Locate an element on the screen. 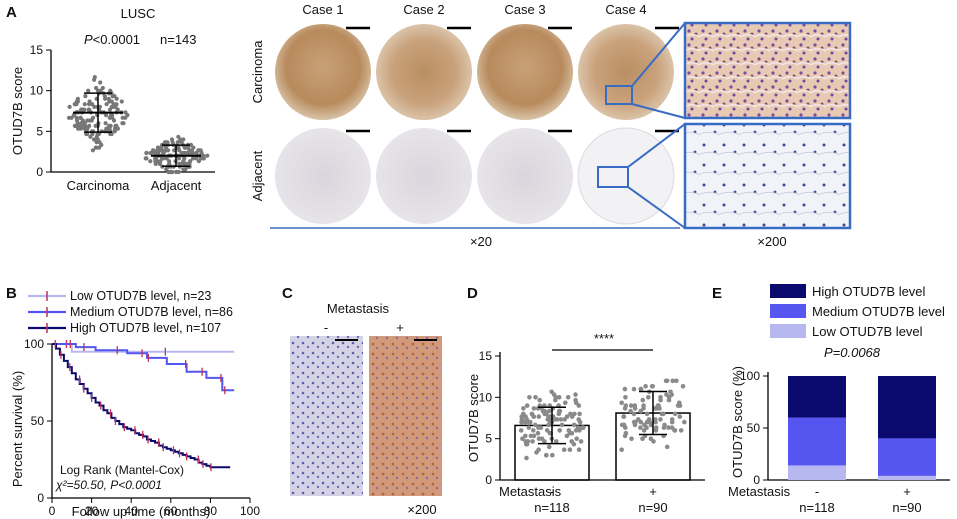 The image size is (957, 519). panel-b-stat-line2: χ²=50.50, P<0.0001 is located at coordinates (108, 485).